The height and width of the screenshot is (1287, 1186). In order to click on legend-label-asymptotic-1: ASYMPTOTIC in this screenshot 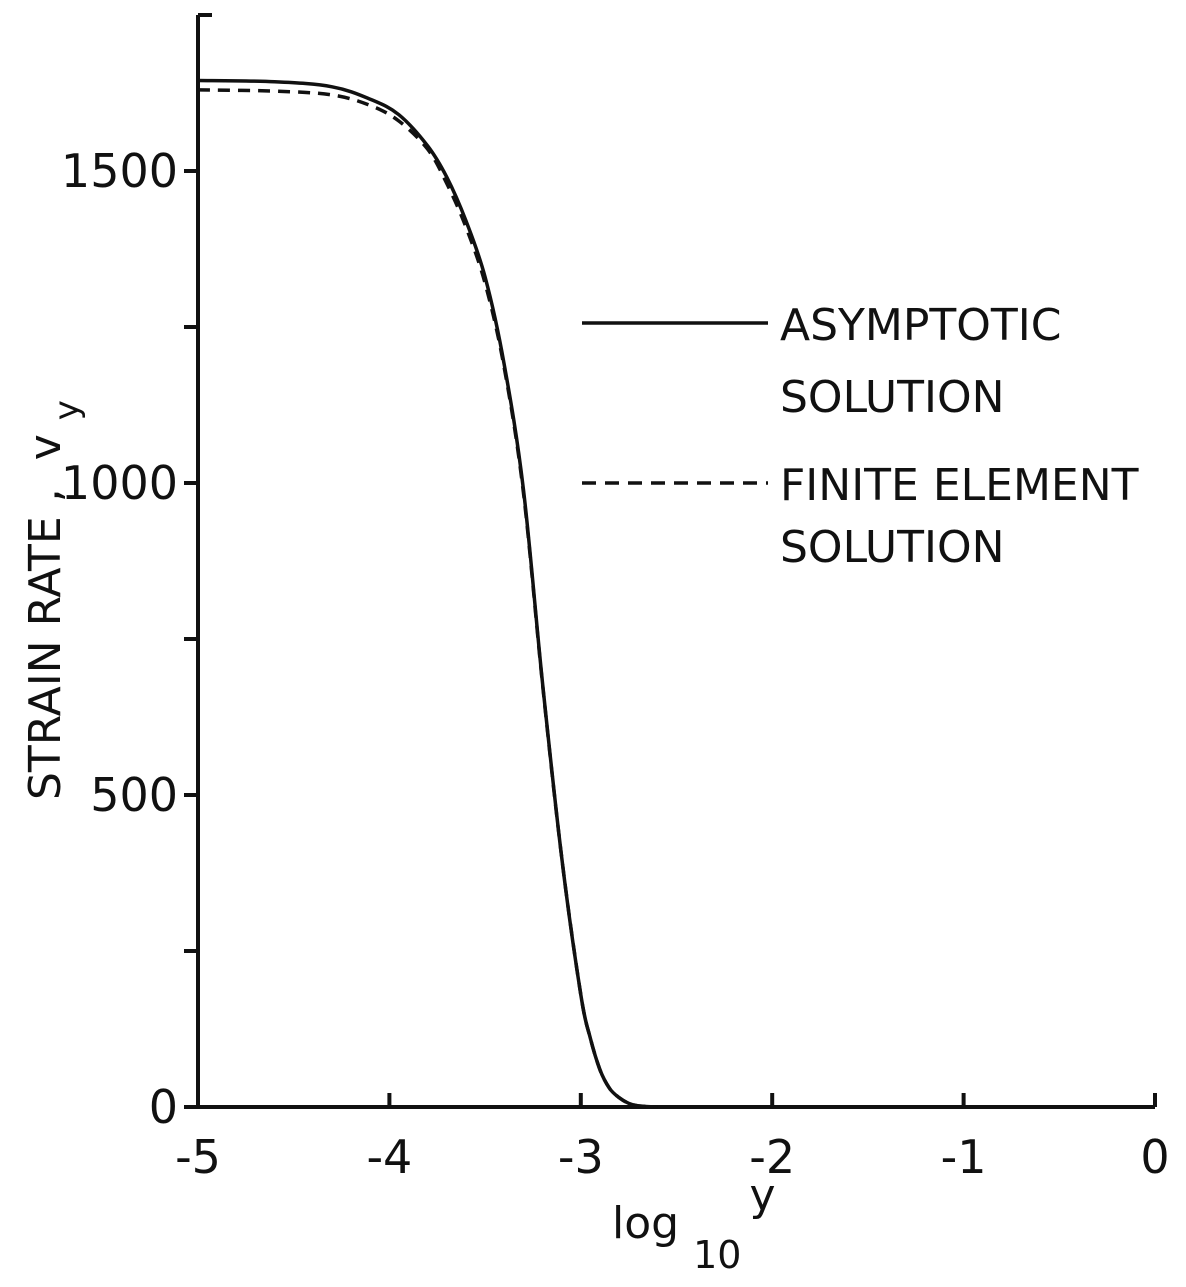, I will do `click(921, 325)`.